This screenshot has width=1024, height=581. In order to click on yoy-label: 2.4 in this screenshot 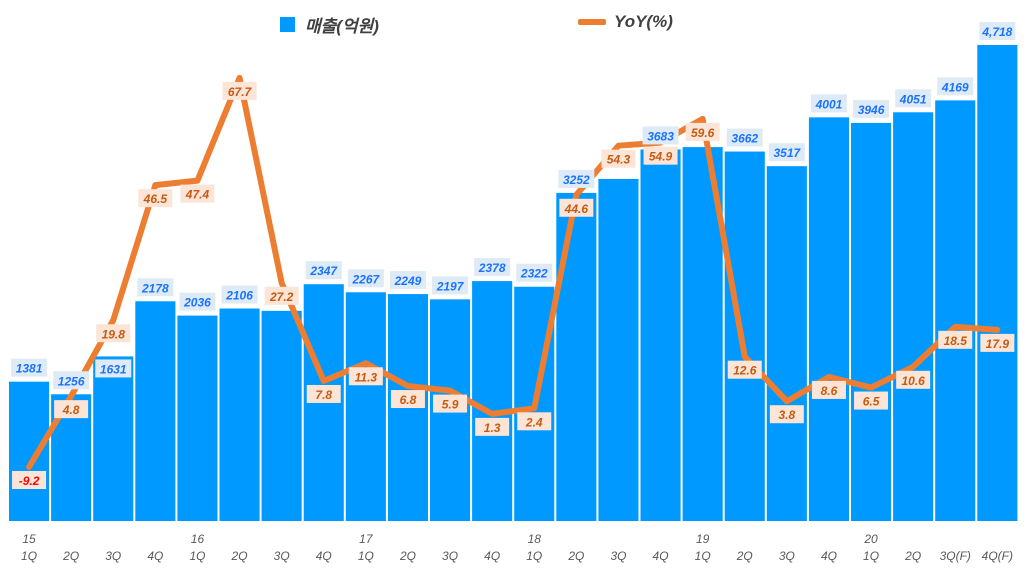, I will do `click(534, 422)`.